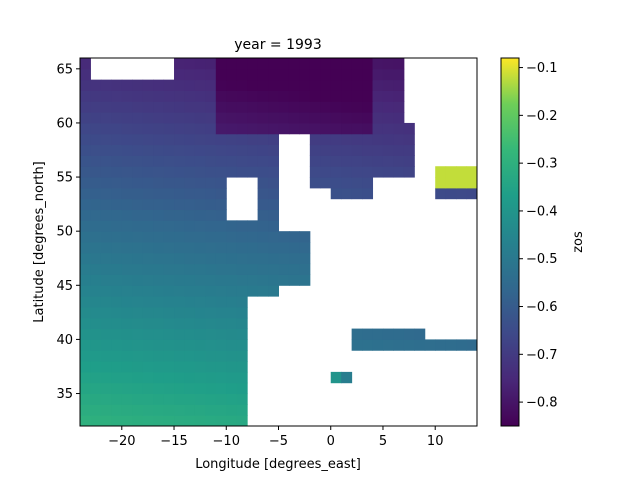  I want to click on y-tick-label: 55, so click(64, 178).